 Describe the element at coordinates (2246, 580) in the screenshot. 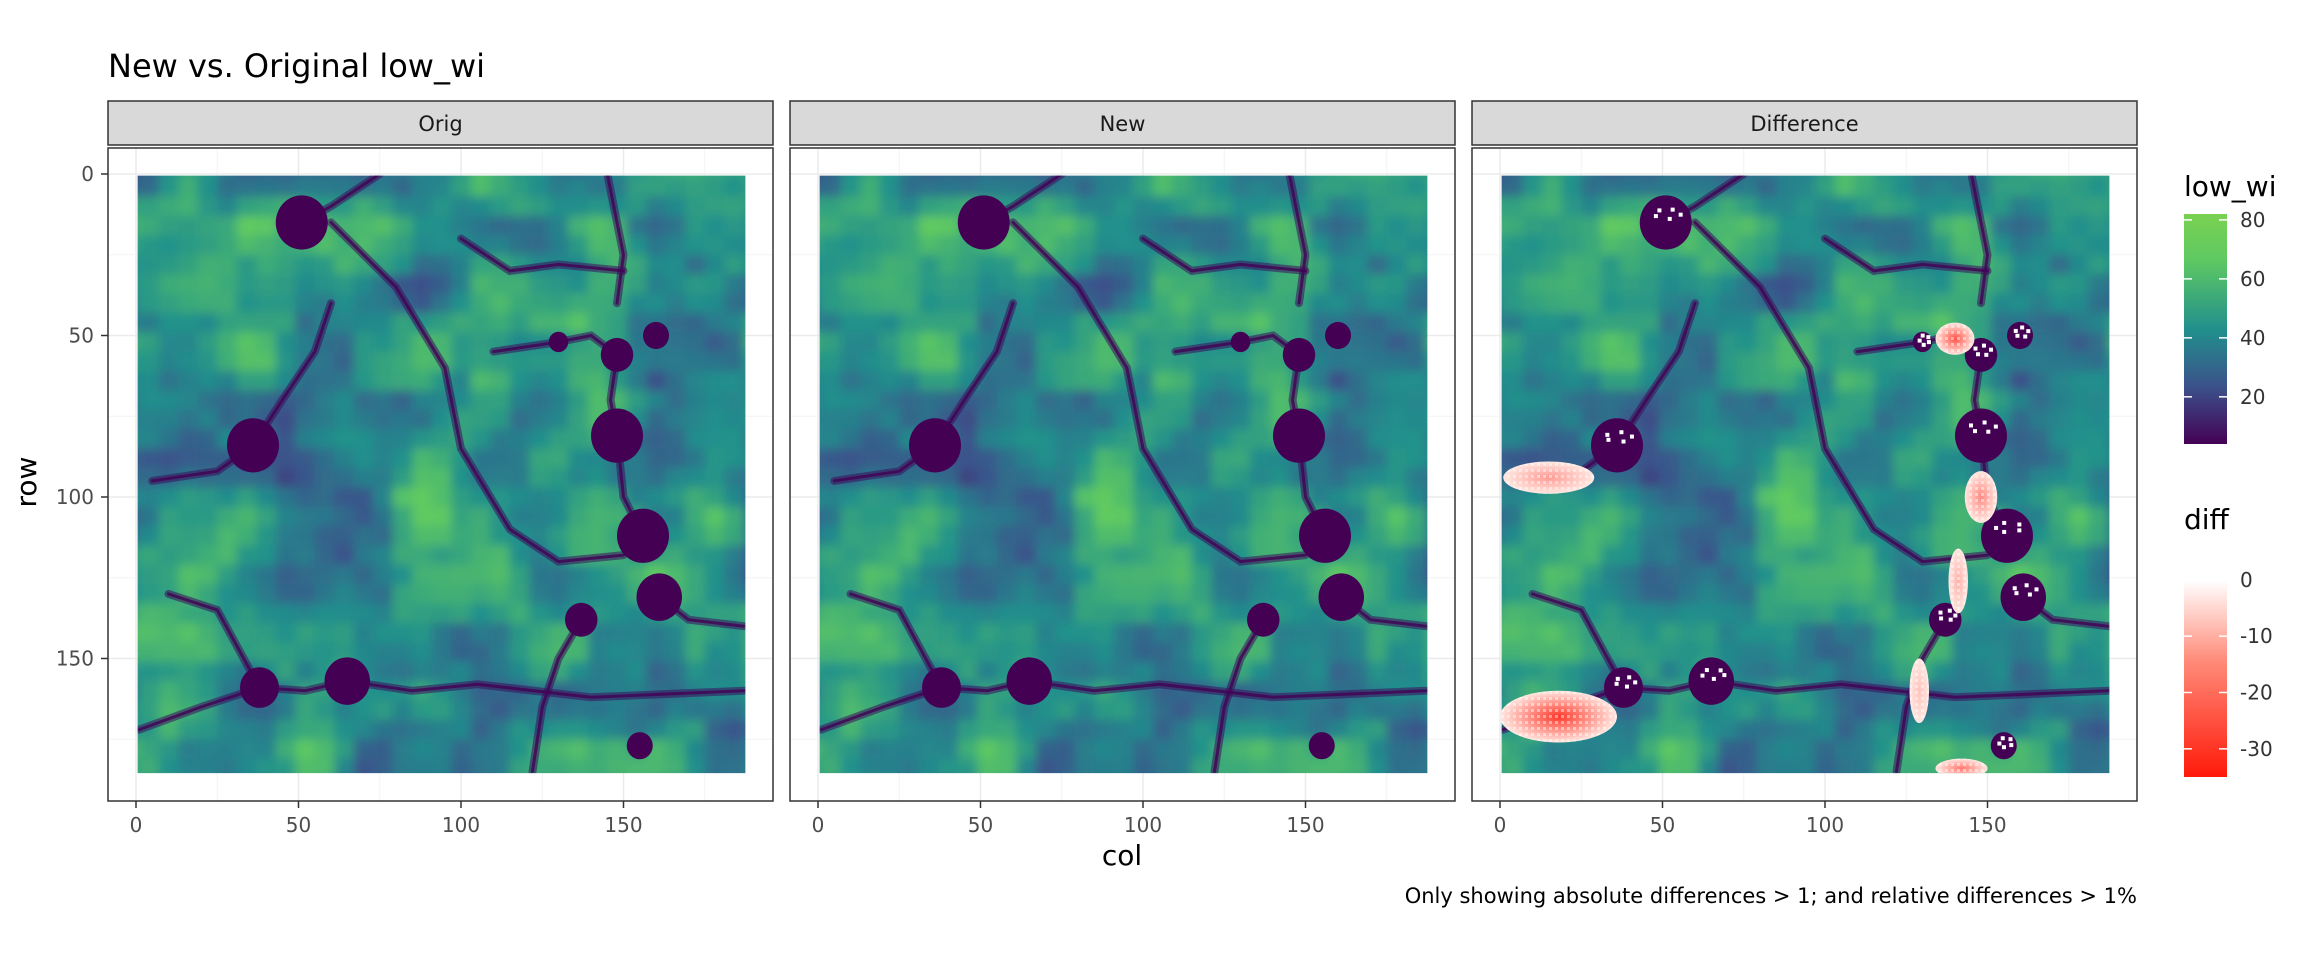

I see `legend-tick-label: 0` at that location.